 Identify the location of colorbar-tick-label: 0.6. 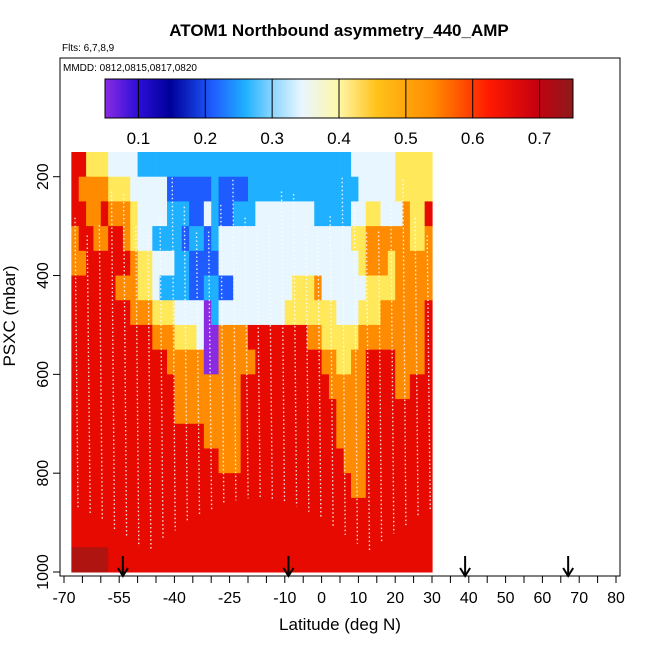
(473, 138).